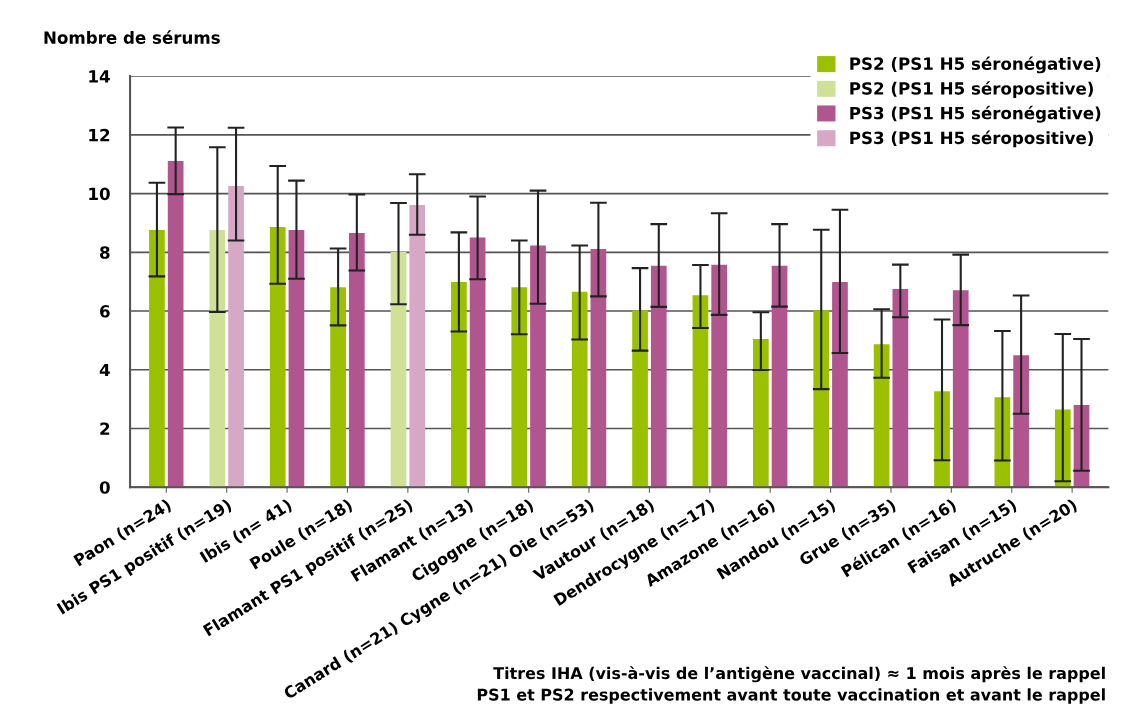  What do you see at coordinates (104, 370) in the screenshot?
I see `y-tick-label: 4` at bounding box center [104, 370].